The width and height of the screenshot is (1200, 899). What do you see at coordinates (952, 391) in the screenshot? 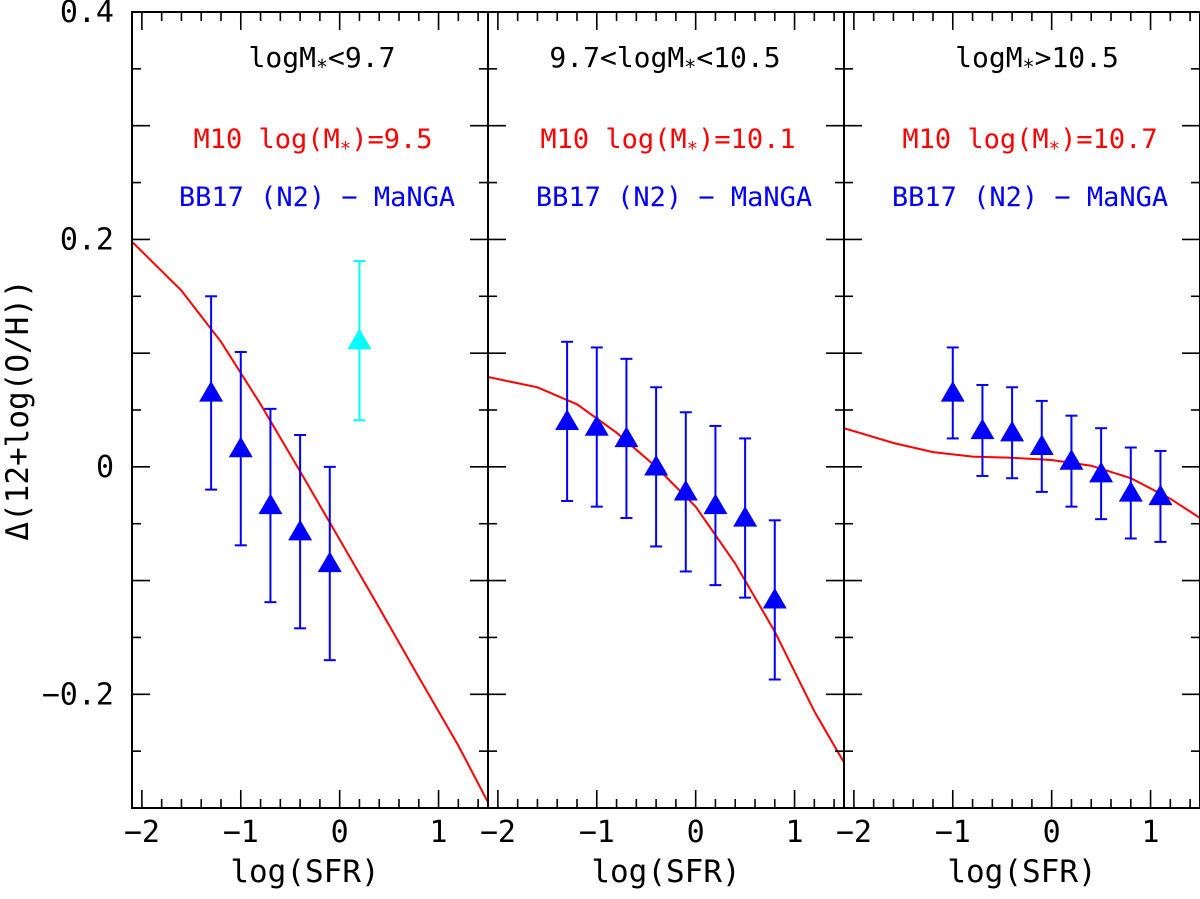
I see `panel-3-point-1-marker` at bounding box center [952, 391].